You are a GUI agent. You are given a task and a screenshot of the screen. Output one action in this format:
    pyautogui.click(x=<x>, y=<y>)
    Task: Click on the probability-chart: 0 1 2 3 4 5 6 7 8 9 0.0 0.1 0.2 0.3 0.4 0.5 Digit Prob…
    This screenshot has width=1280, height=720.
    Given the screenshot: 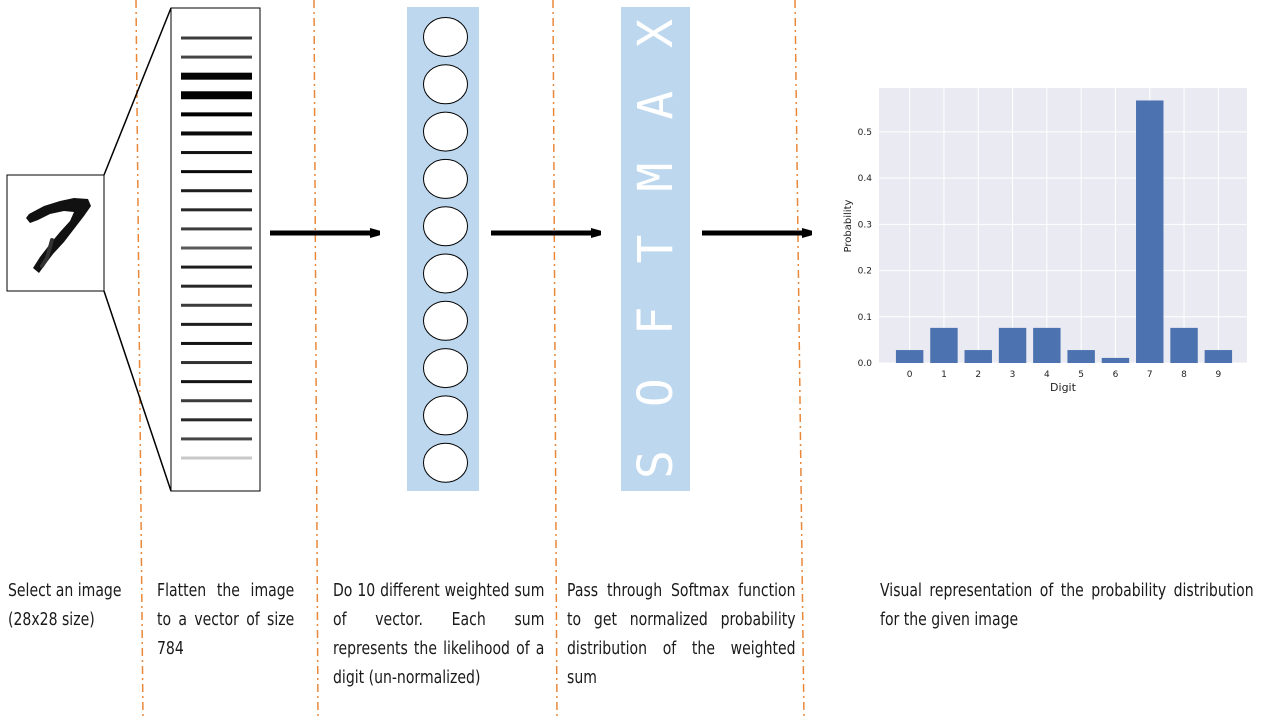 What is the action you would take?
    pyautogui.click(x=1045, y=241)
    